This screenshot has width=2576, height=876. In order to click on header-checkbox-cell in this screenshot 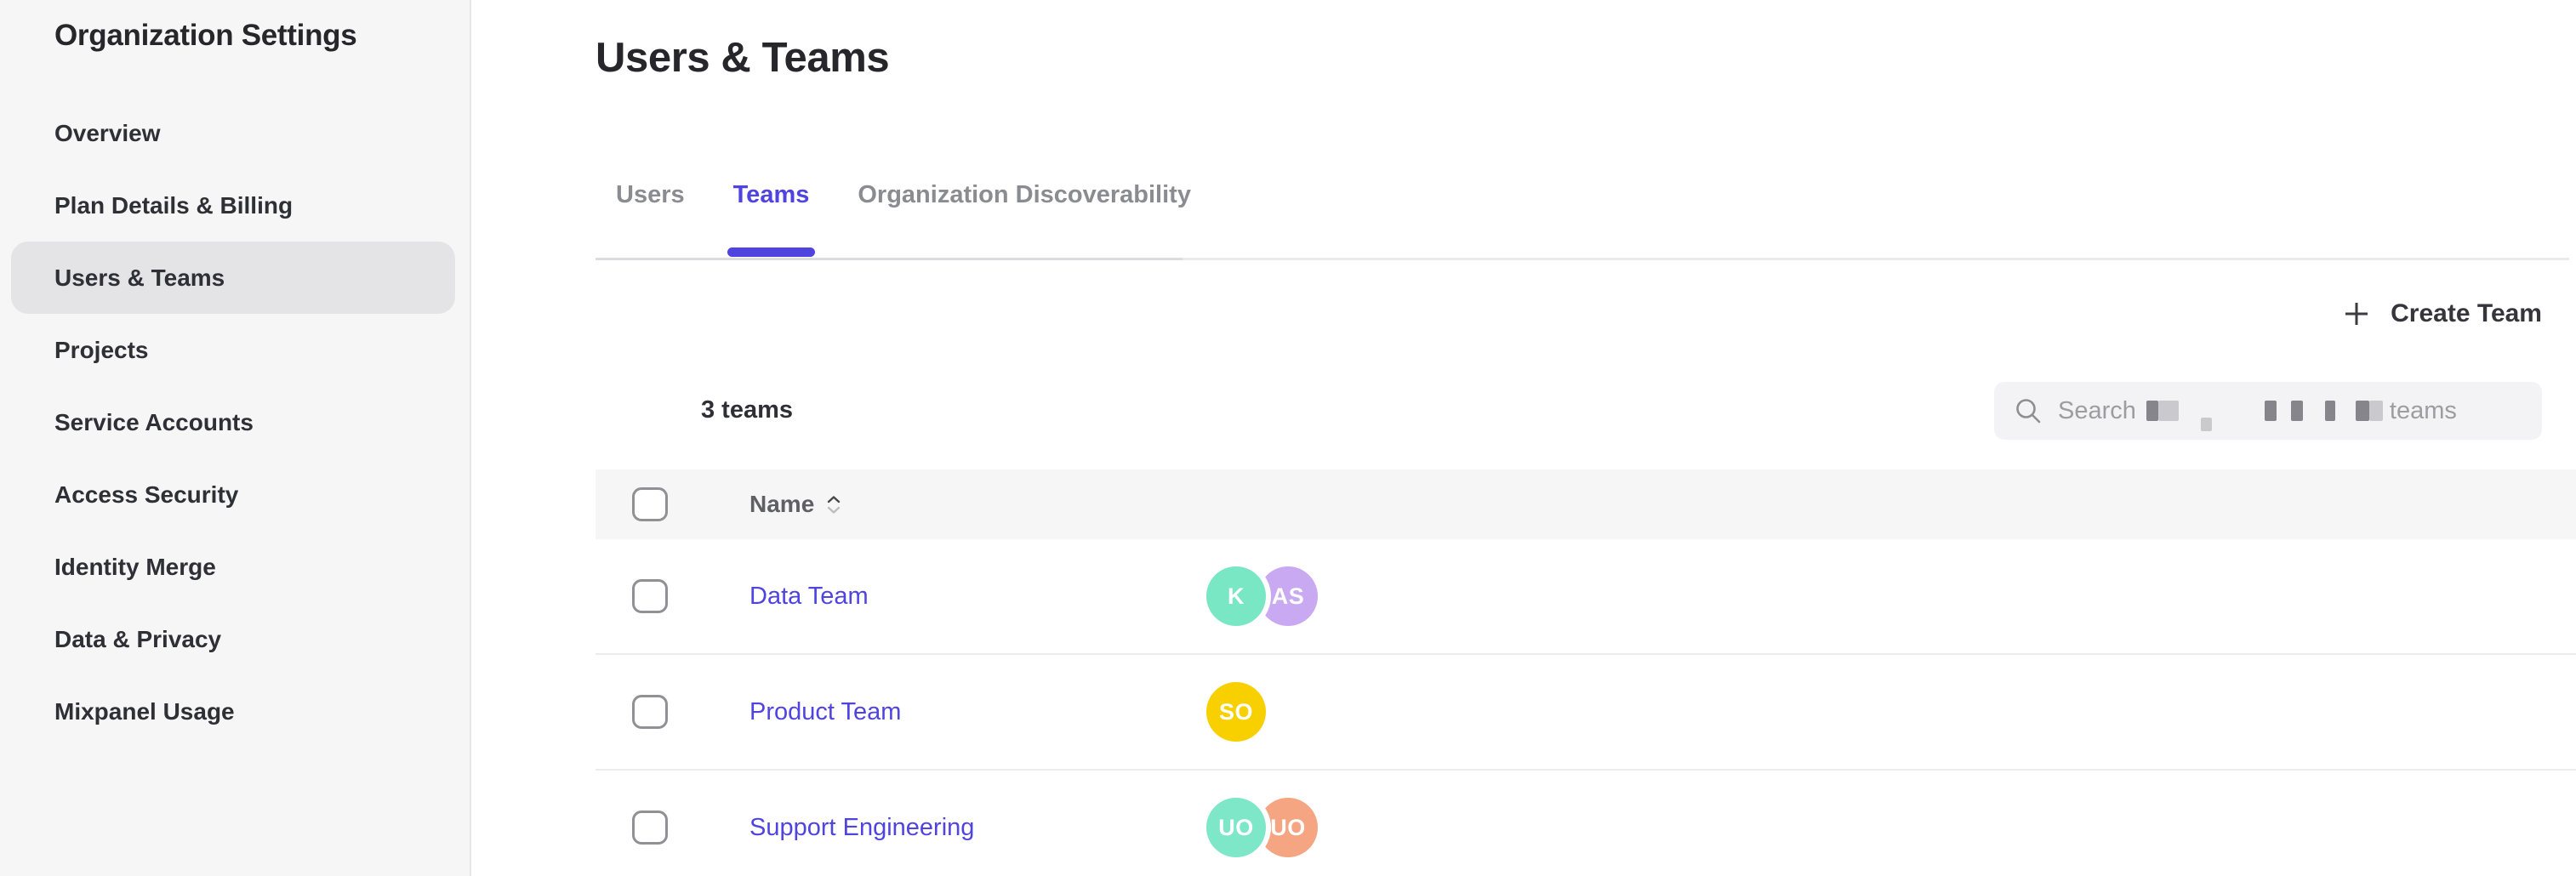, I will do `click(672, 504)`.